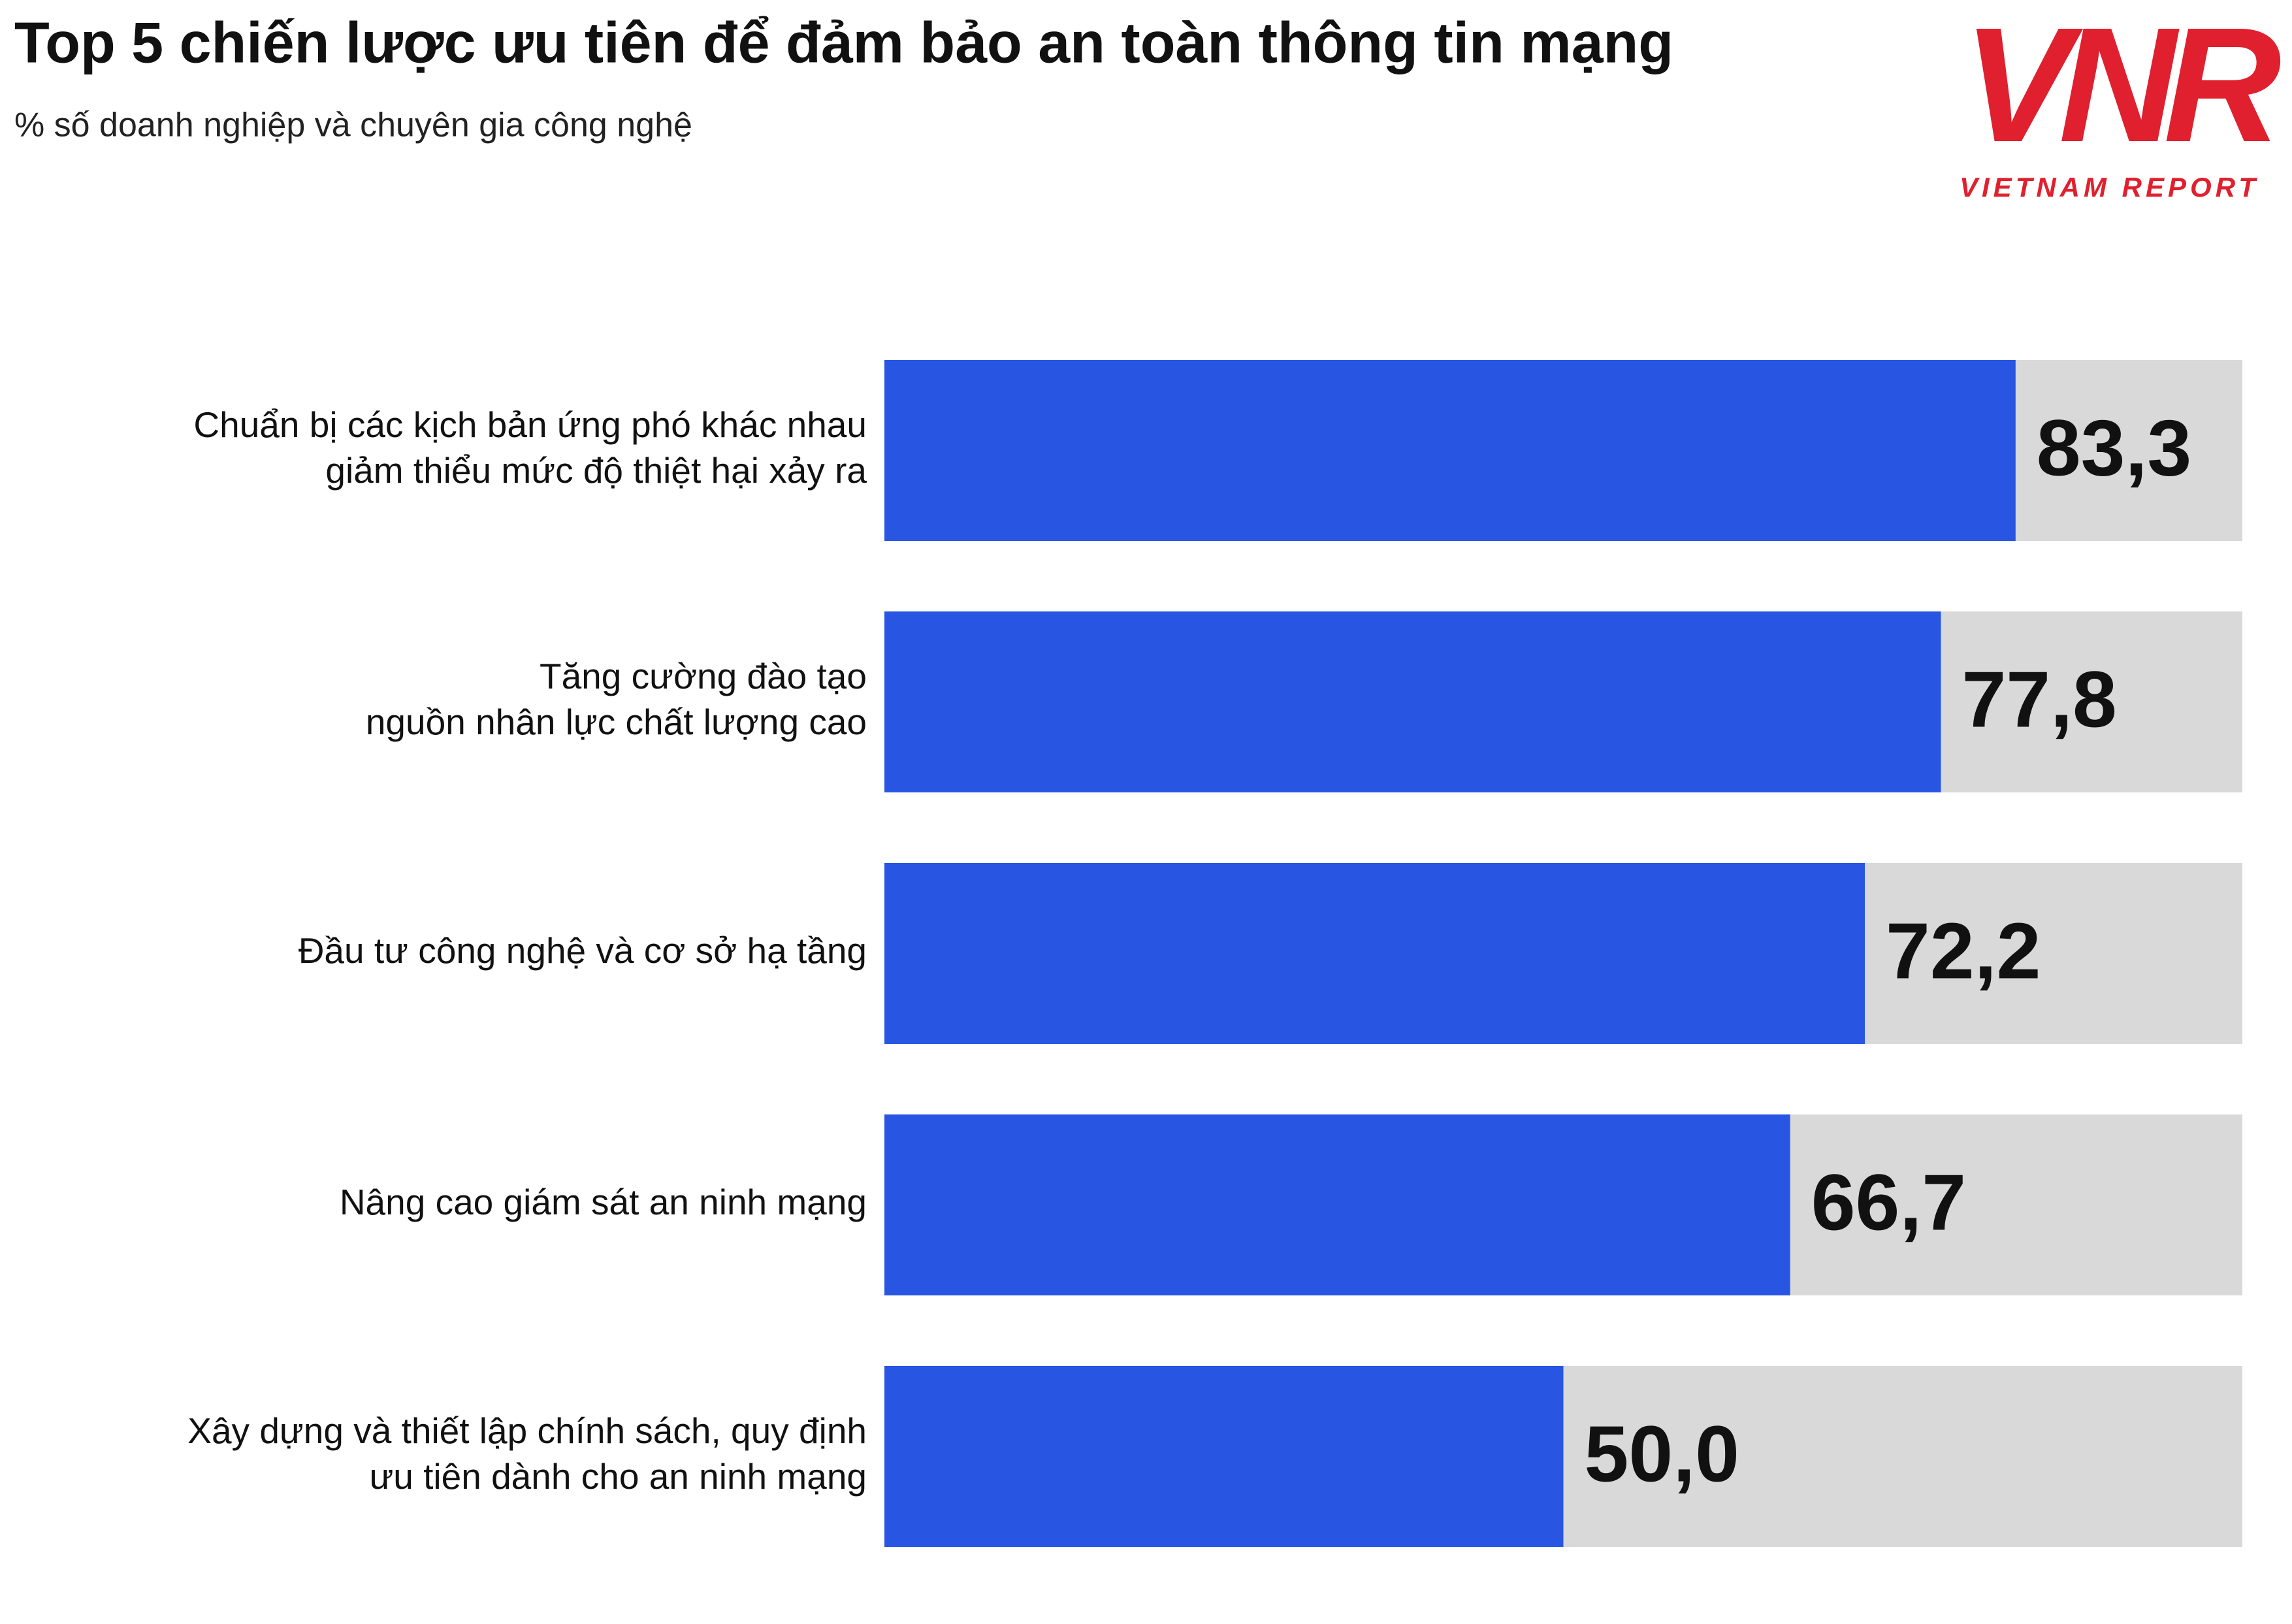 This screenshot has height=1624, width=2292. What do you see at coordinates (1964, 951) in the screenshot?
I see `value-label: 72,2` at bounding box center [1964, 951].